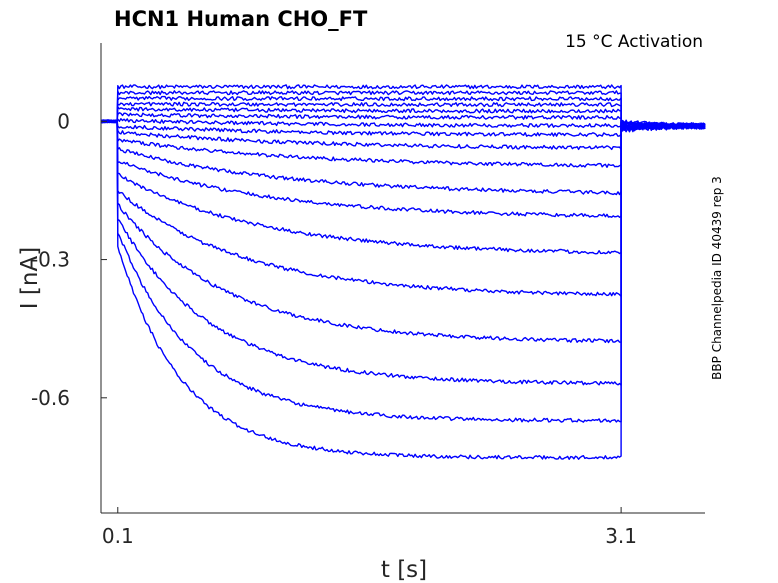  I want to click on temperature-annotation: 15 °C Activation, so click(634, 42).